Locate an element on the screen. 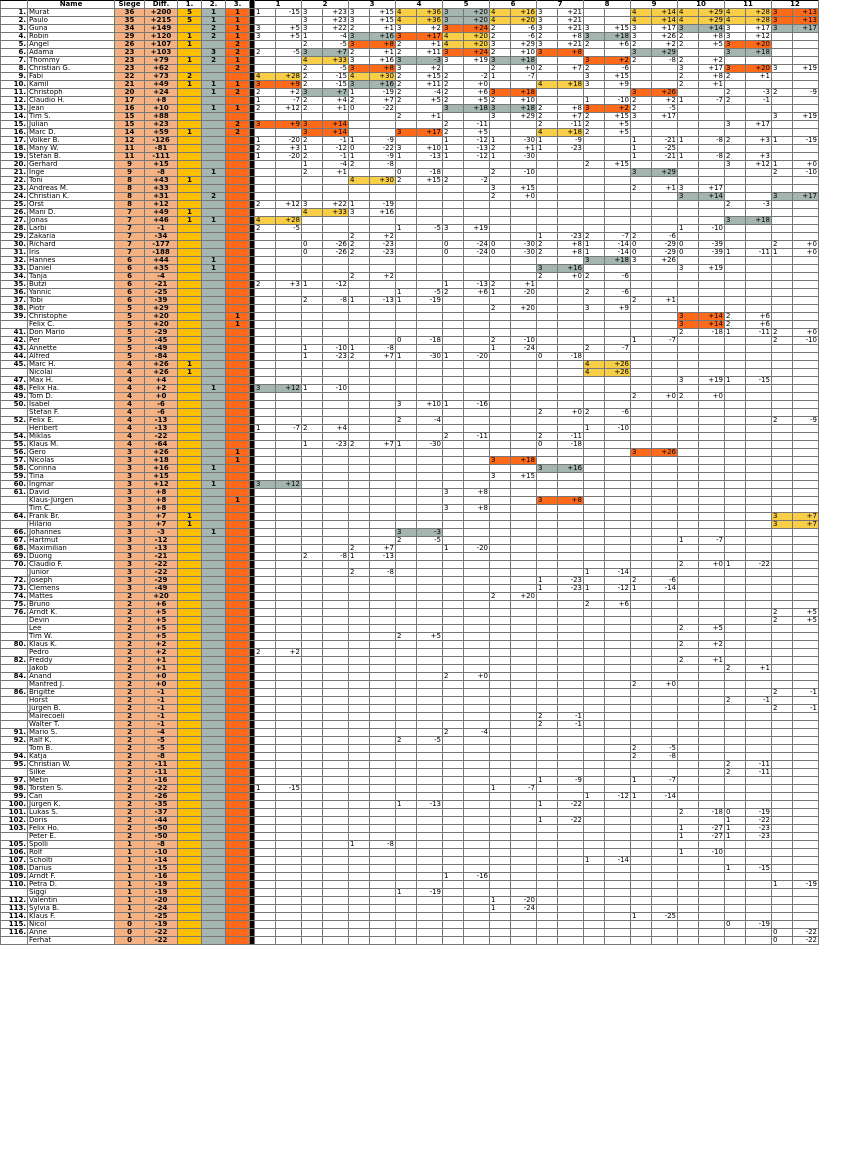  week-diff: +21 is located at coordinates (570, 28).